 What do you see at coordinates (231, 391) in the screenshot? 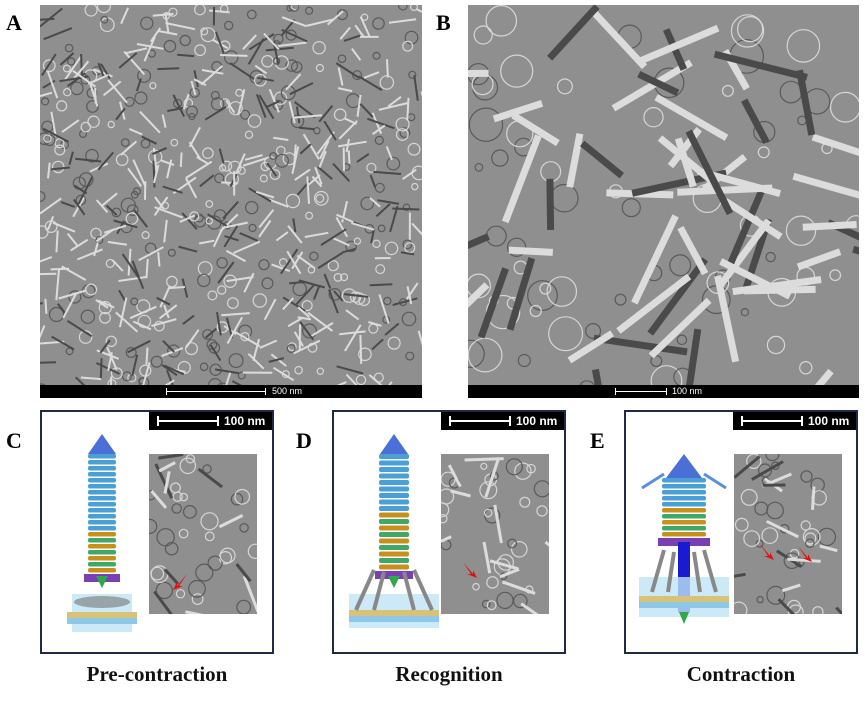
I see `scale-bar-a: 500 nm` at bounding box center [231, 391].